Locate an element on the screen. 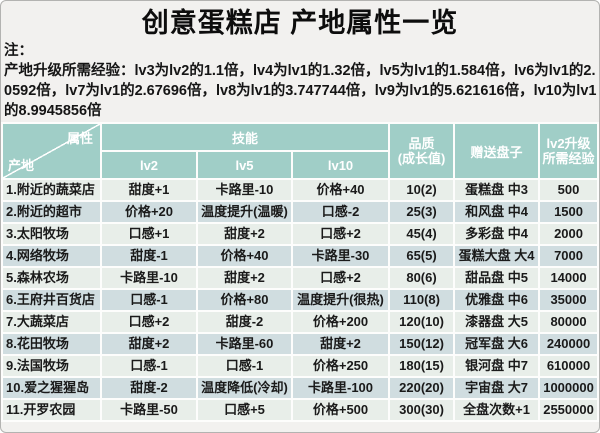 The height and width of the screenshot is (433, 600). cell-origin: 8.花田牧场 is located at coordinates (51, 344).